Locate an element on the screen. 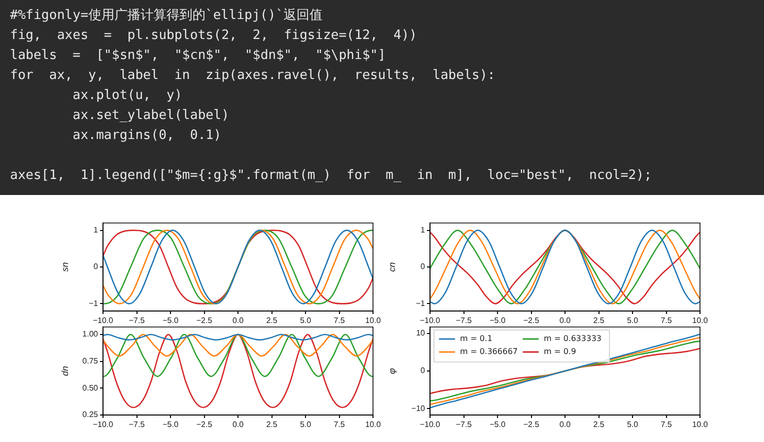 This screenshot has width=764, height=442. text: ax.plot(u, y) is located at coordinates (128, 96).